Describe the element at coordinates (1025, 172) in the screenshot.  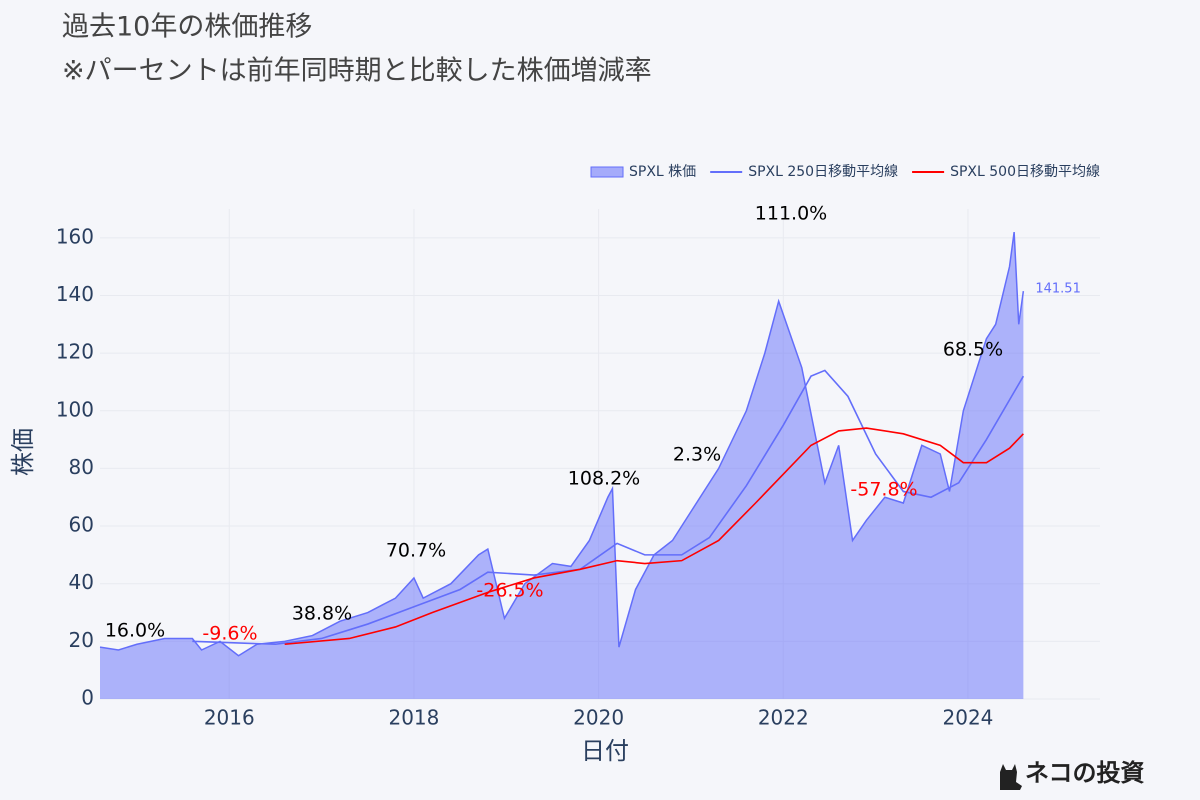
I see `legend-label: SPXL 500日移動平均線` at that location.